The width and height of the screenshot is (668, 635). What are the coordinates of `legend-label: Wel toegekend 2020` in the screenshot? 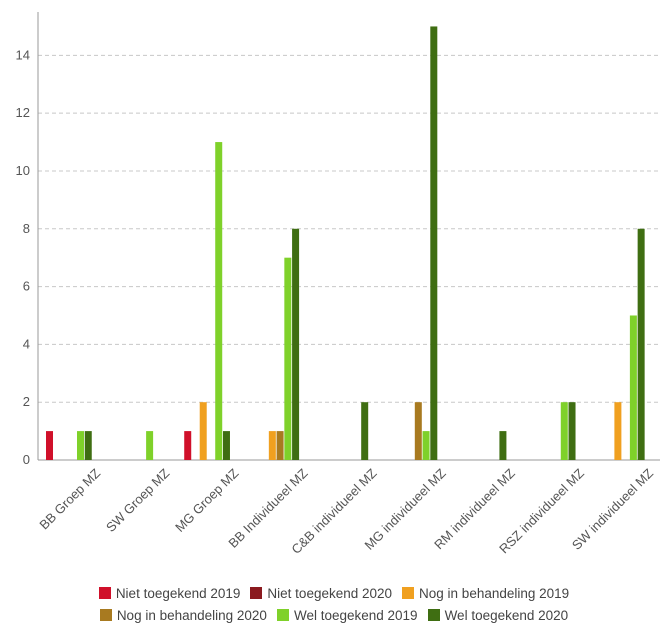 It's located at (506, 615).